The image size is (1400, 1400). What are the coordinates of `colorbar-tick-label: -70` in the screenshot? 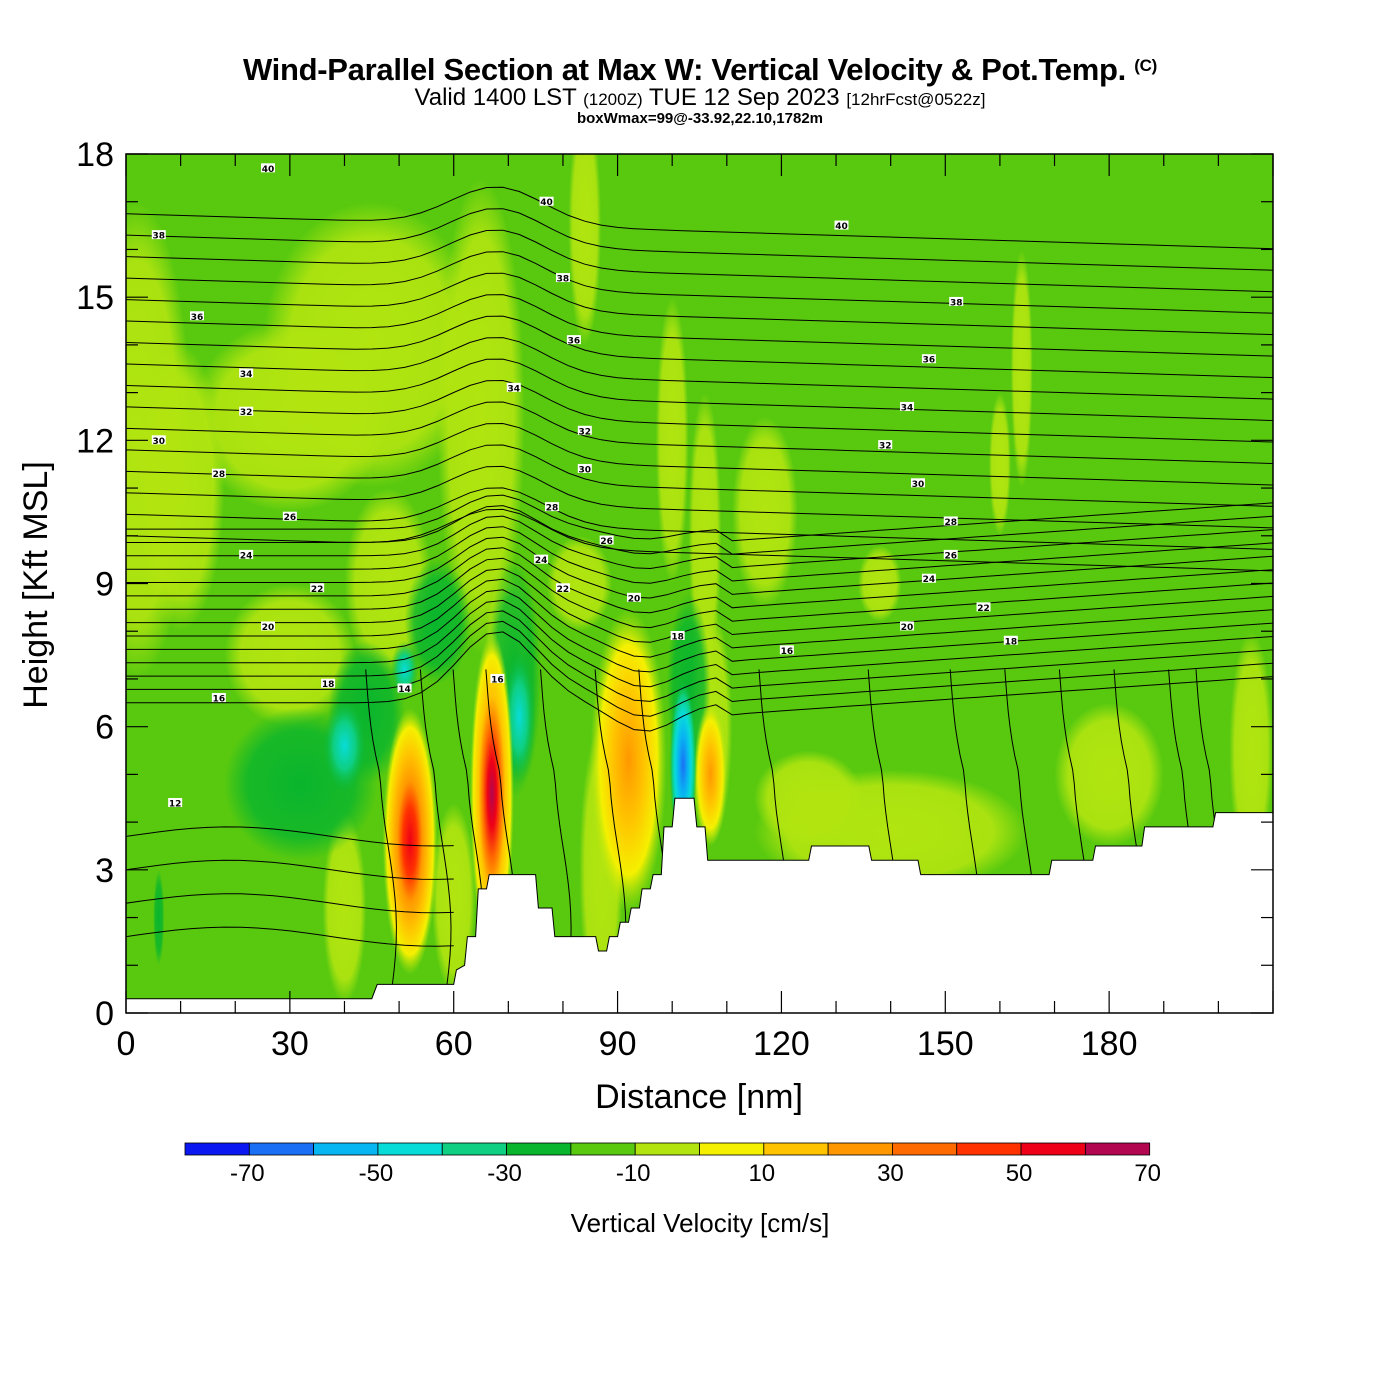 It's located at (247, 1173).